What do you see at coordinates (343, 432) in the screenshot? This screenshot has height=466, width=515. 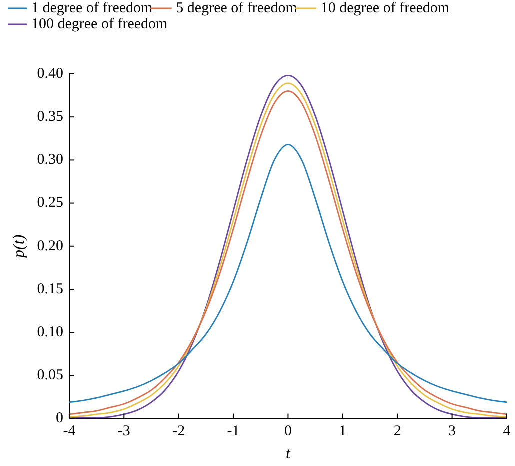 I see `x-tick-label: 1` at bounding box center [343, 432].